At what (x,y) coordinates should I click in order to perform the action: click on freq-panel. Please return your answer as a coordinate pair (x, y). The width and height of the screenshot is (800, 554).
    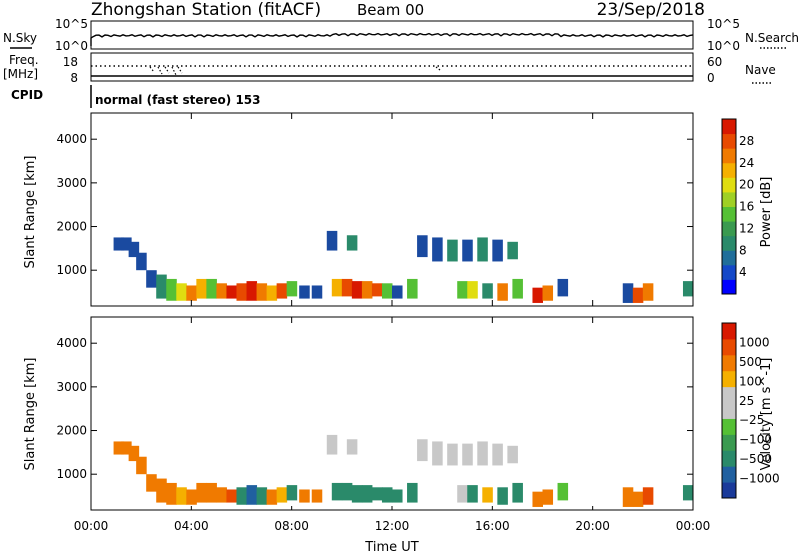
    Looking at the image, I should click on (392, 67).